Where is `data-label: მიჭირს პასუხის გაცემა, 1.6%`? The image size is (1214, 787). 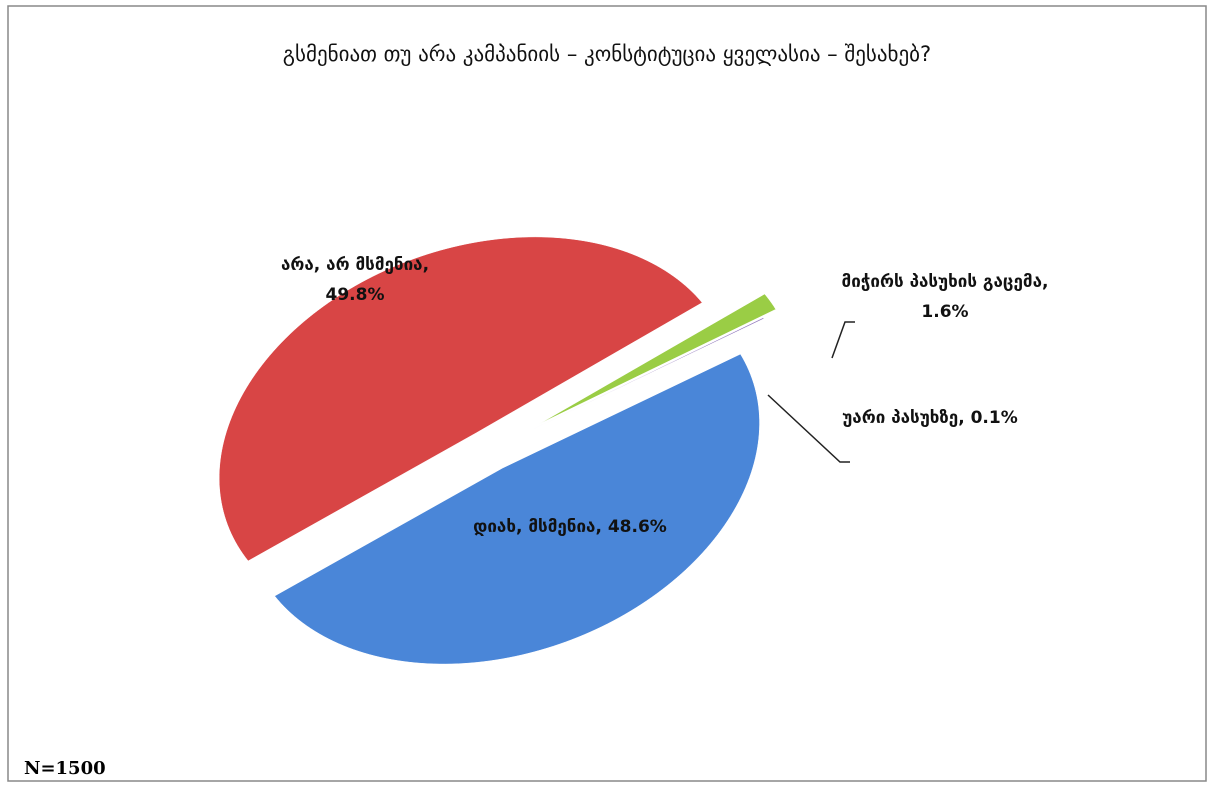 data-label: მიჭირს პასუხის გაცემა, 1.6% is located at coordinates (945, 297).